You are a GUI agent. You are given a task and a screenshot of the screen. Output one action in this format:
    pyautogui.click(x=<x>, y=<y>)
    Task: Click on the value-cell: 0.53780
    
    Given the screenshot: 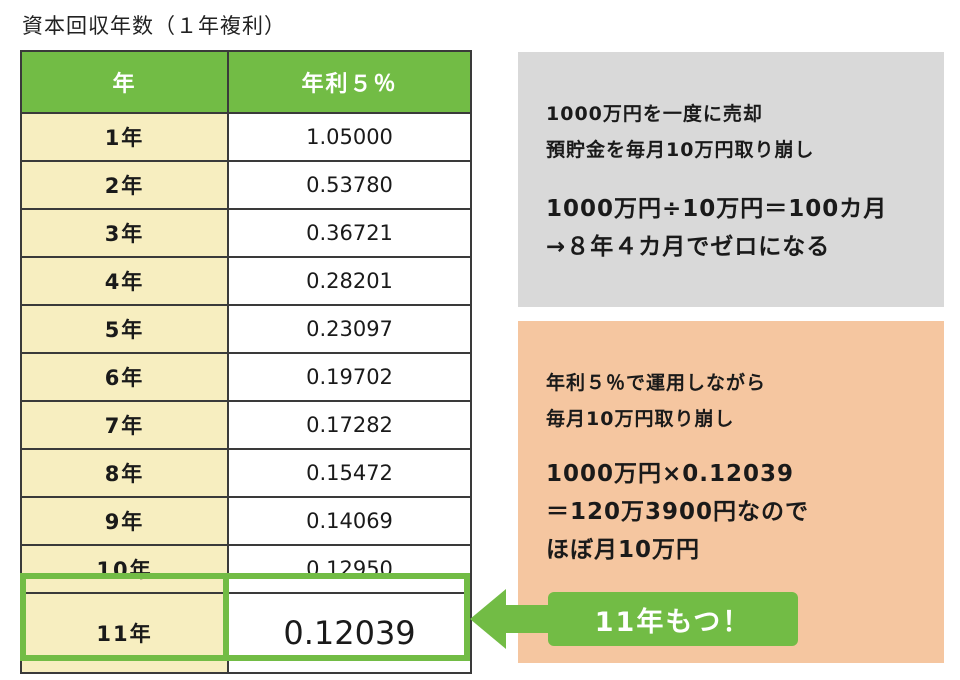 What is the action you would take?
    pyautogui.click(x=349, y=185)
    